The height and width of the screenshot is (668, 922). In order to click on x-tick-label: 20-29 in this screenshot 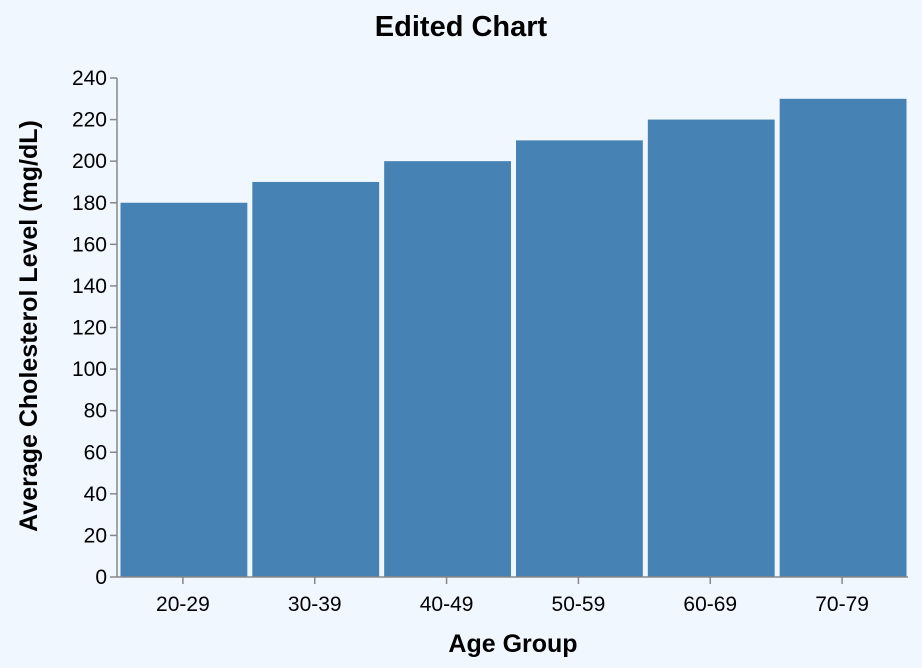, I will do `click(183, 604)`.